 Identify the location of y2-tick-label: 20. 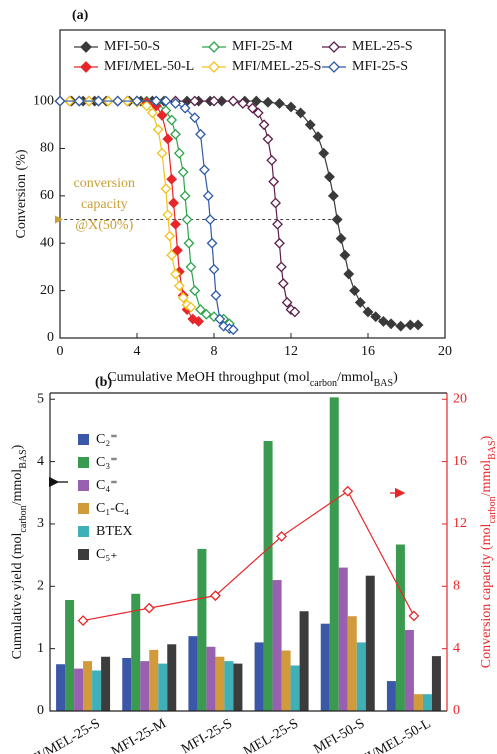
(460, 398).